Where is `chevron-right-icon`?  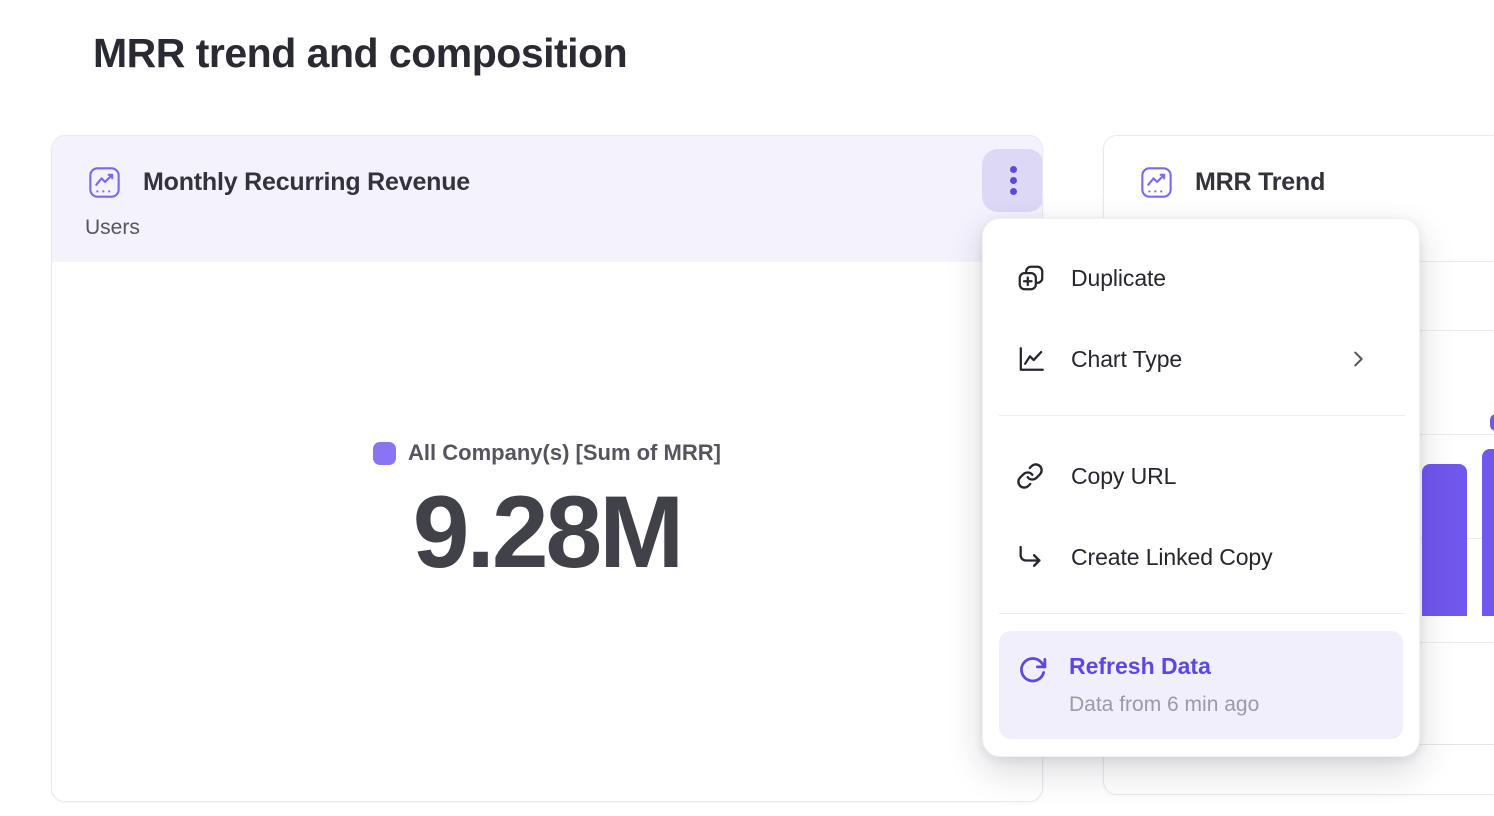
chevron-right-icon is located at coordinates (1358, 359).